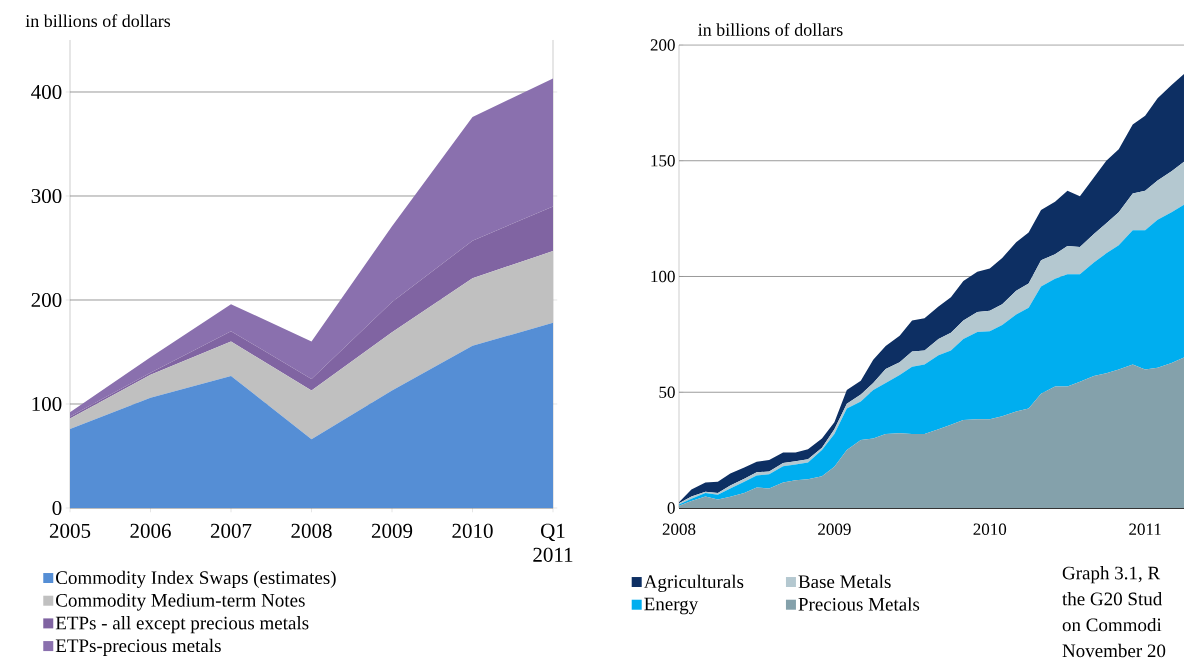 The image size is (1184, 671). What do you see at coordinates (182, 625) in the screenshot?
I see `legend-label: ETPs - all except precious metals` at bounding box center [182, 625].